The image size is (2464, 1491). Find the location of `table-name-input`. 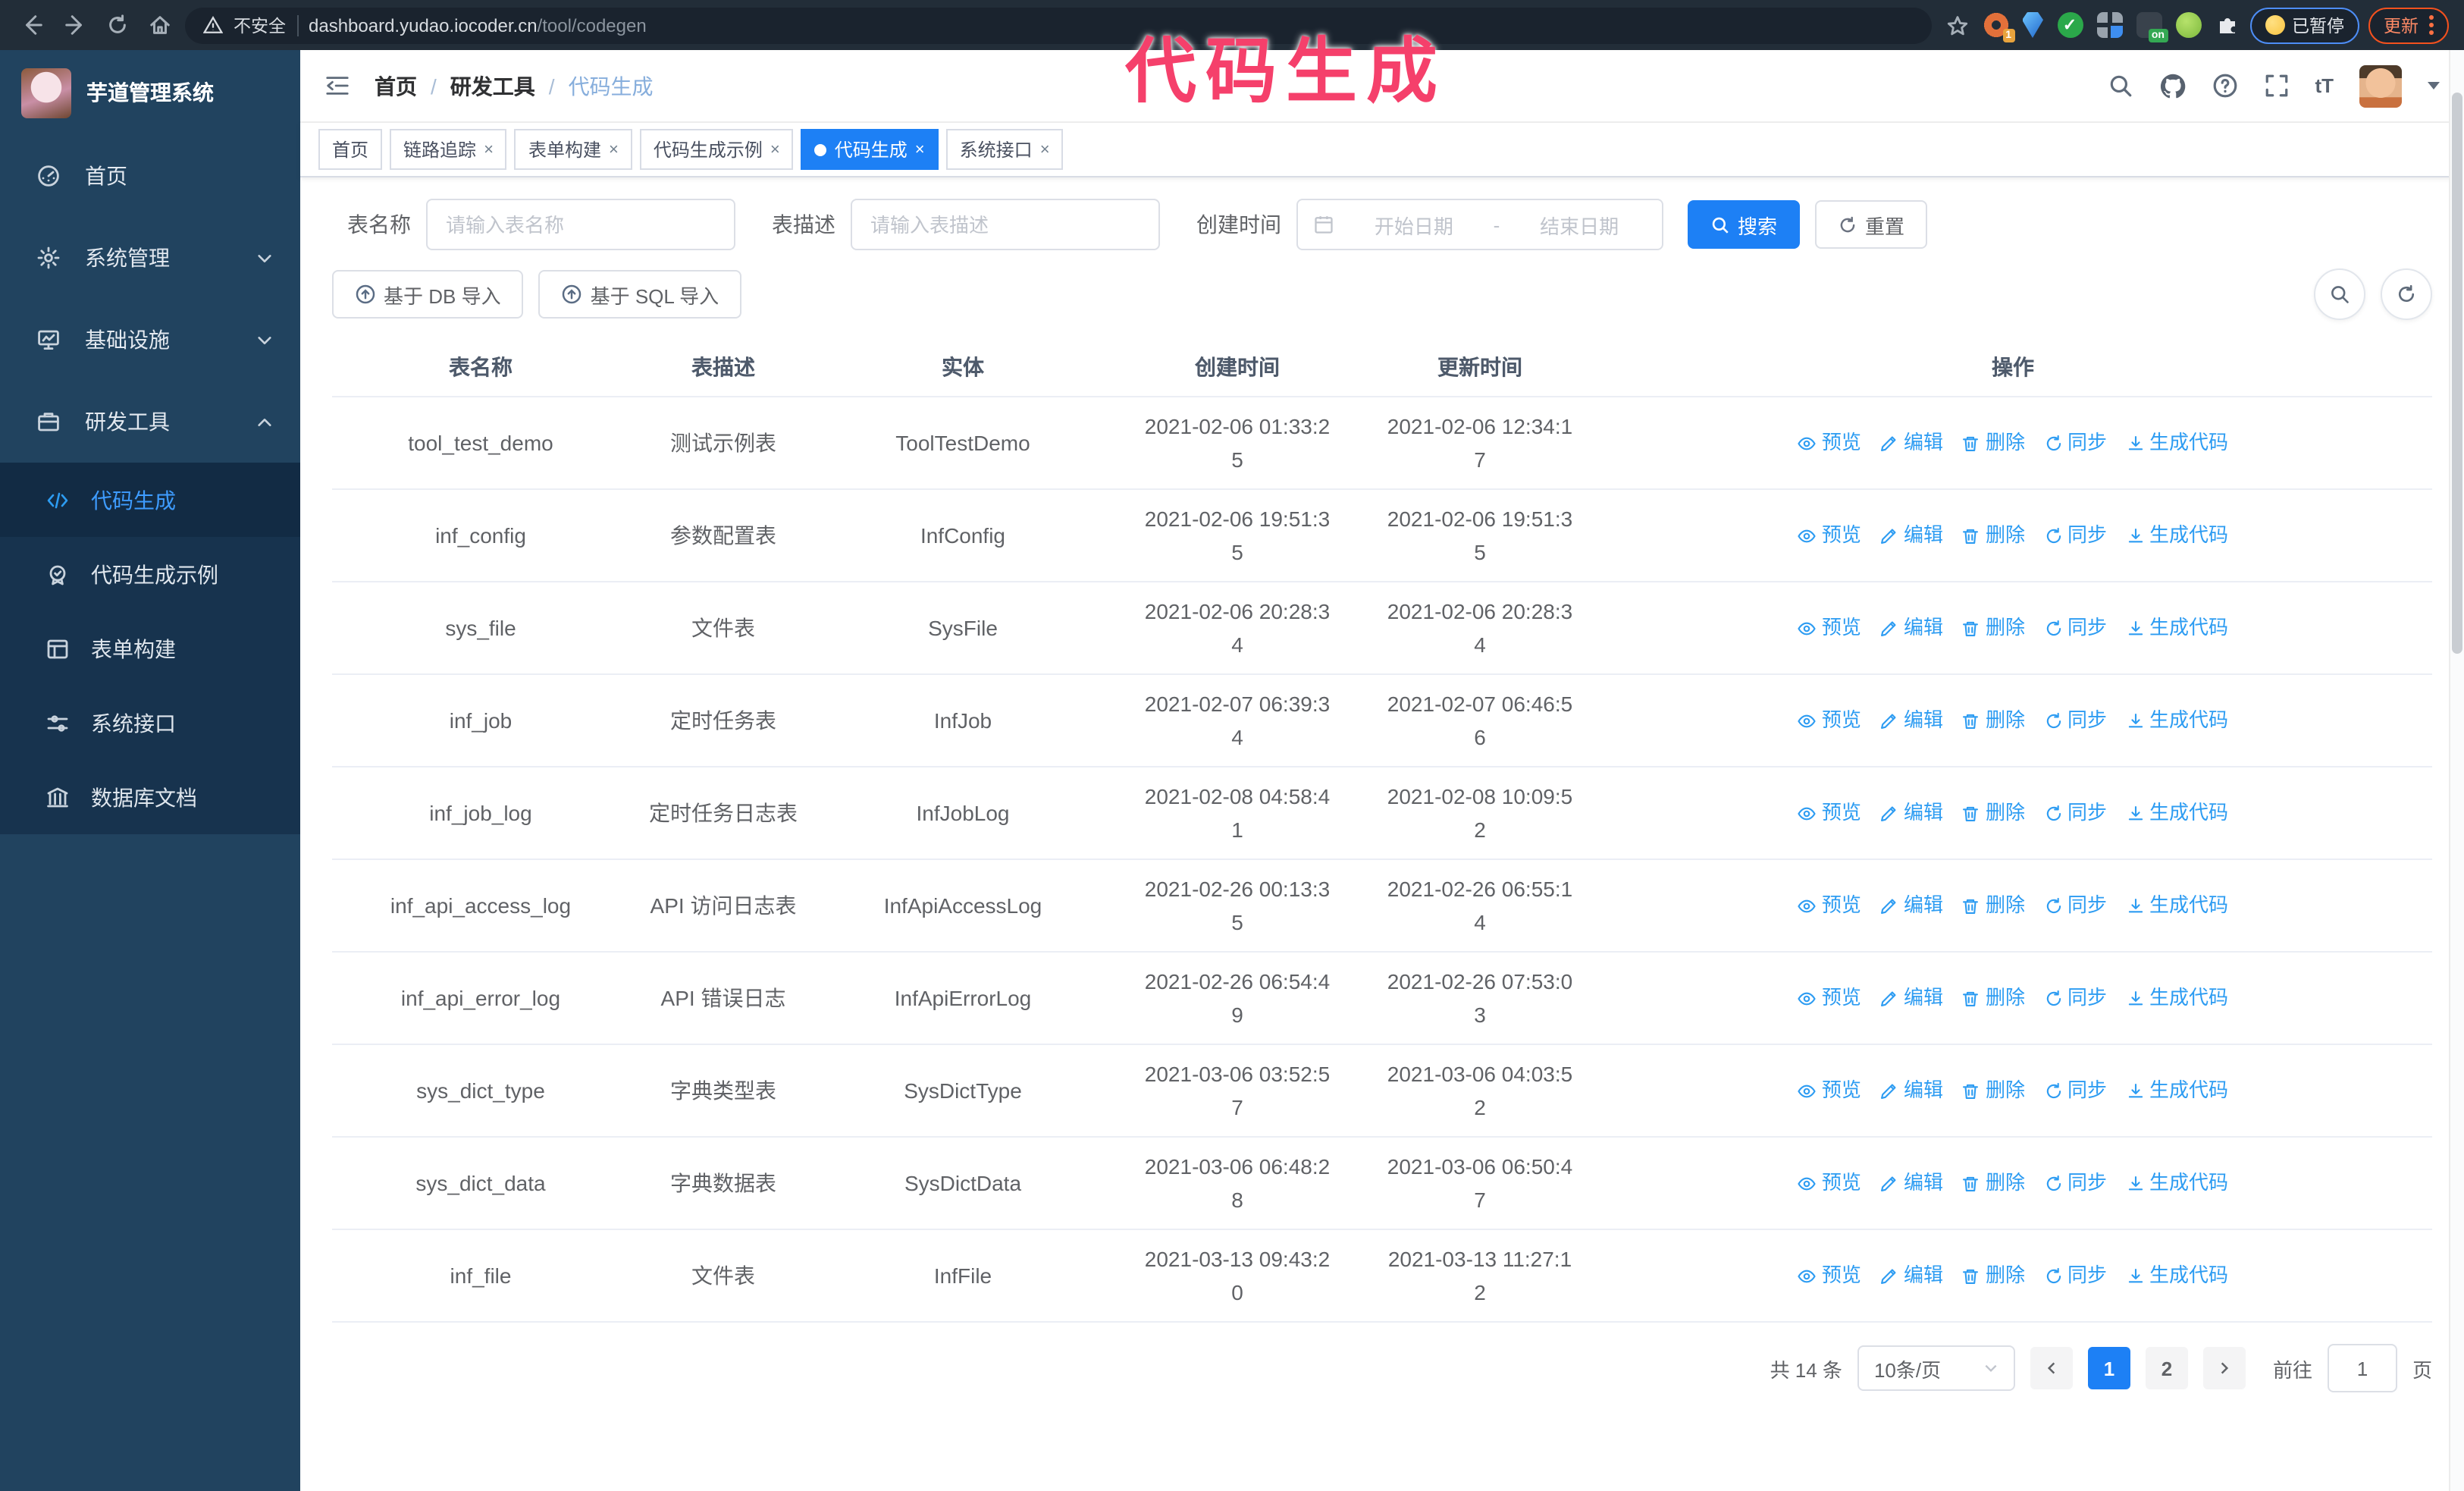

table-name-input is located at coordinates (580, 224).